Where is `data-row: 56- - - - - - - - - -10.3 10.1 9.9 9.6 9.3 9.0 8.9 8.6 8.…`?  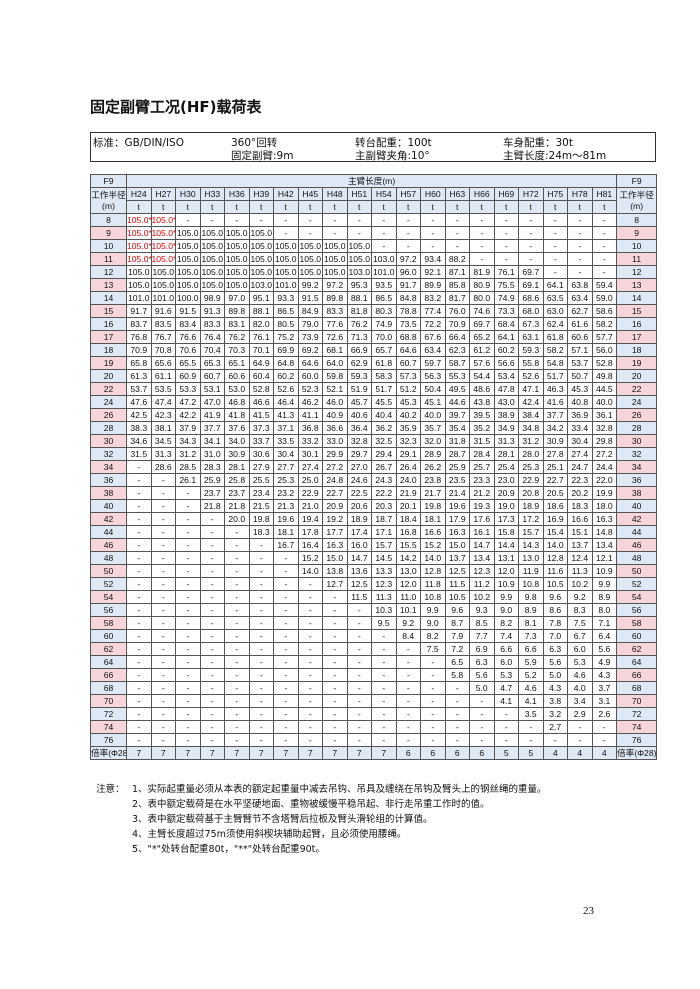
data-row: 56- - - - - - - - - -10.3 10.1 9.9 9.6 9.3 9.0 8.9 8.6 8.… is located at coordinates (374, 610).